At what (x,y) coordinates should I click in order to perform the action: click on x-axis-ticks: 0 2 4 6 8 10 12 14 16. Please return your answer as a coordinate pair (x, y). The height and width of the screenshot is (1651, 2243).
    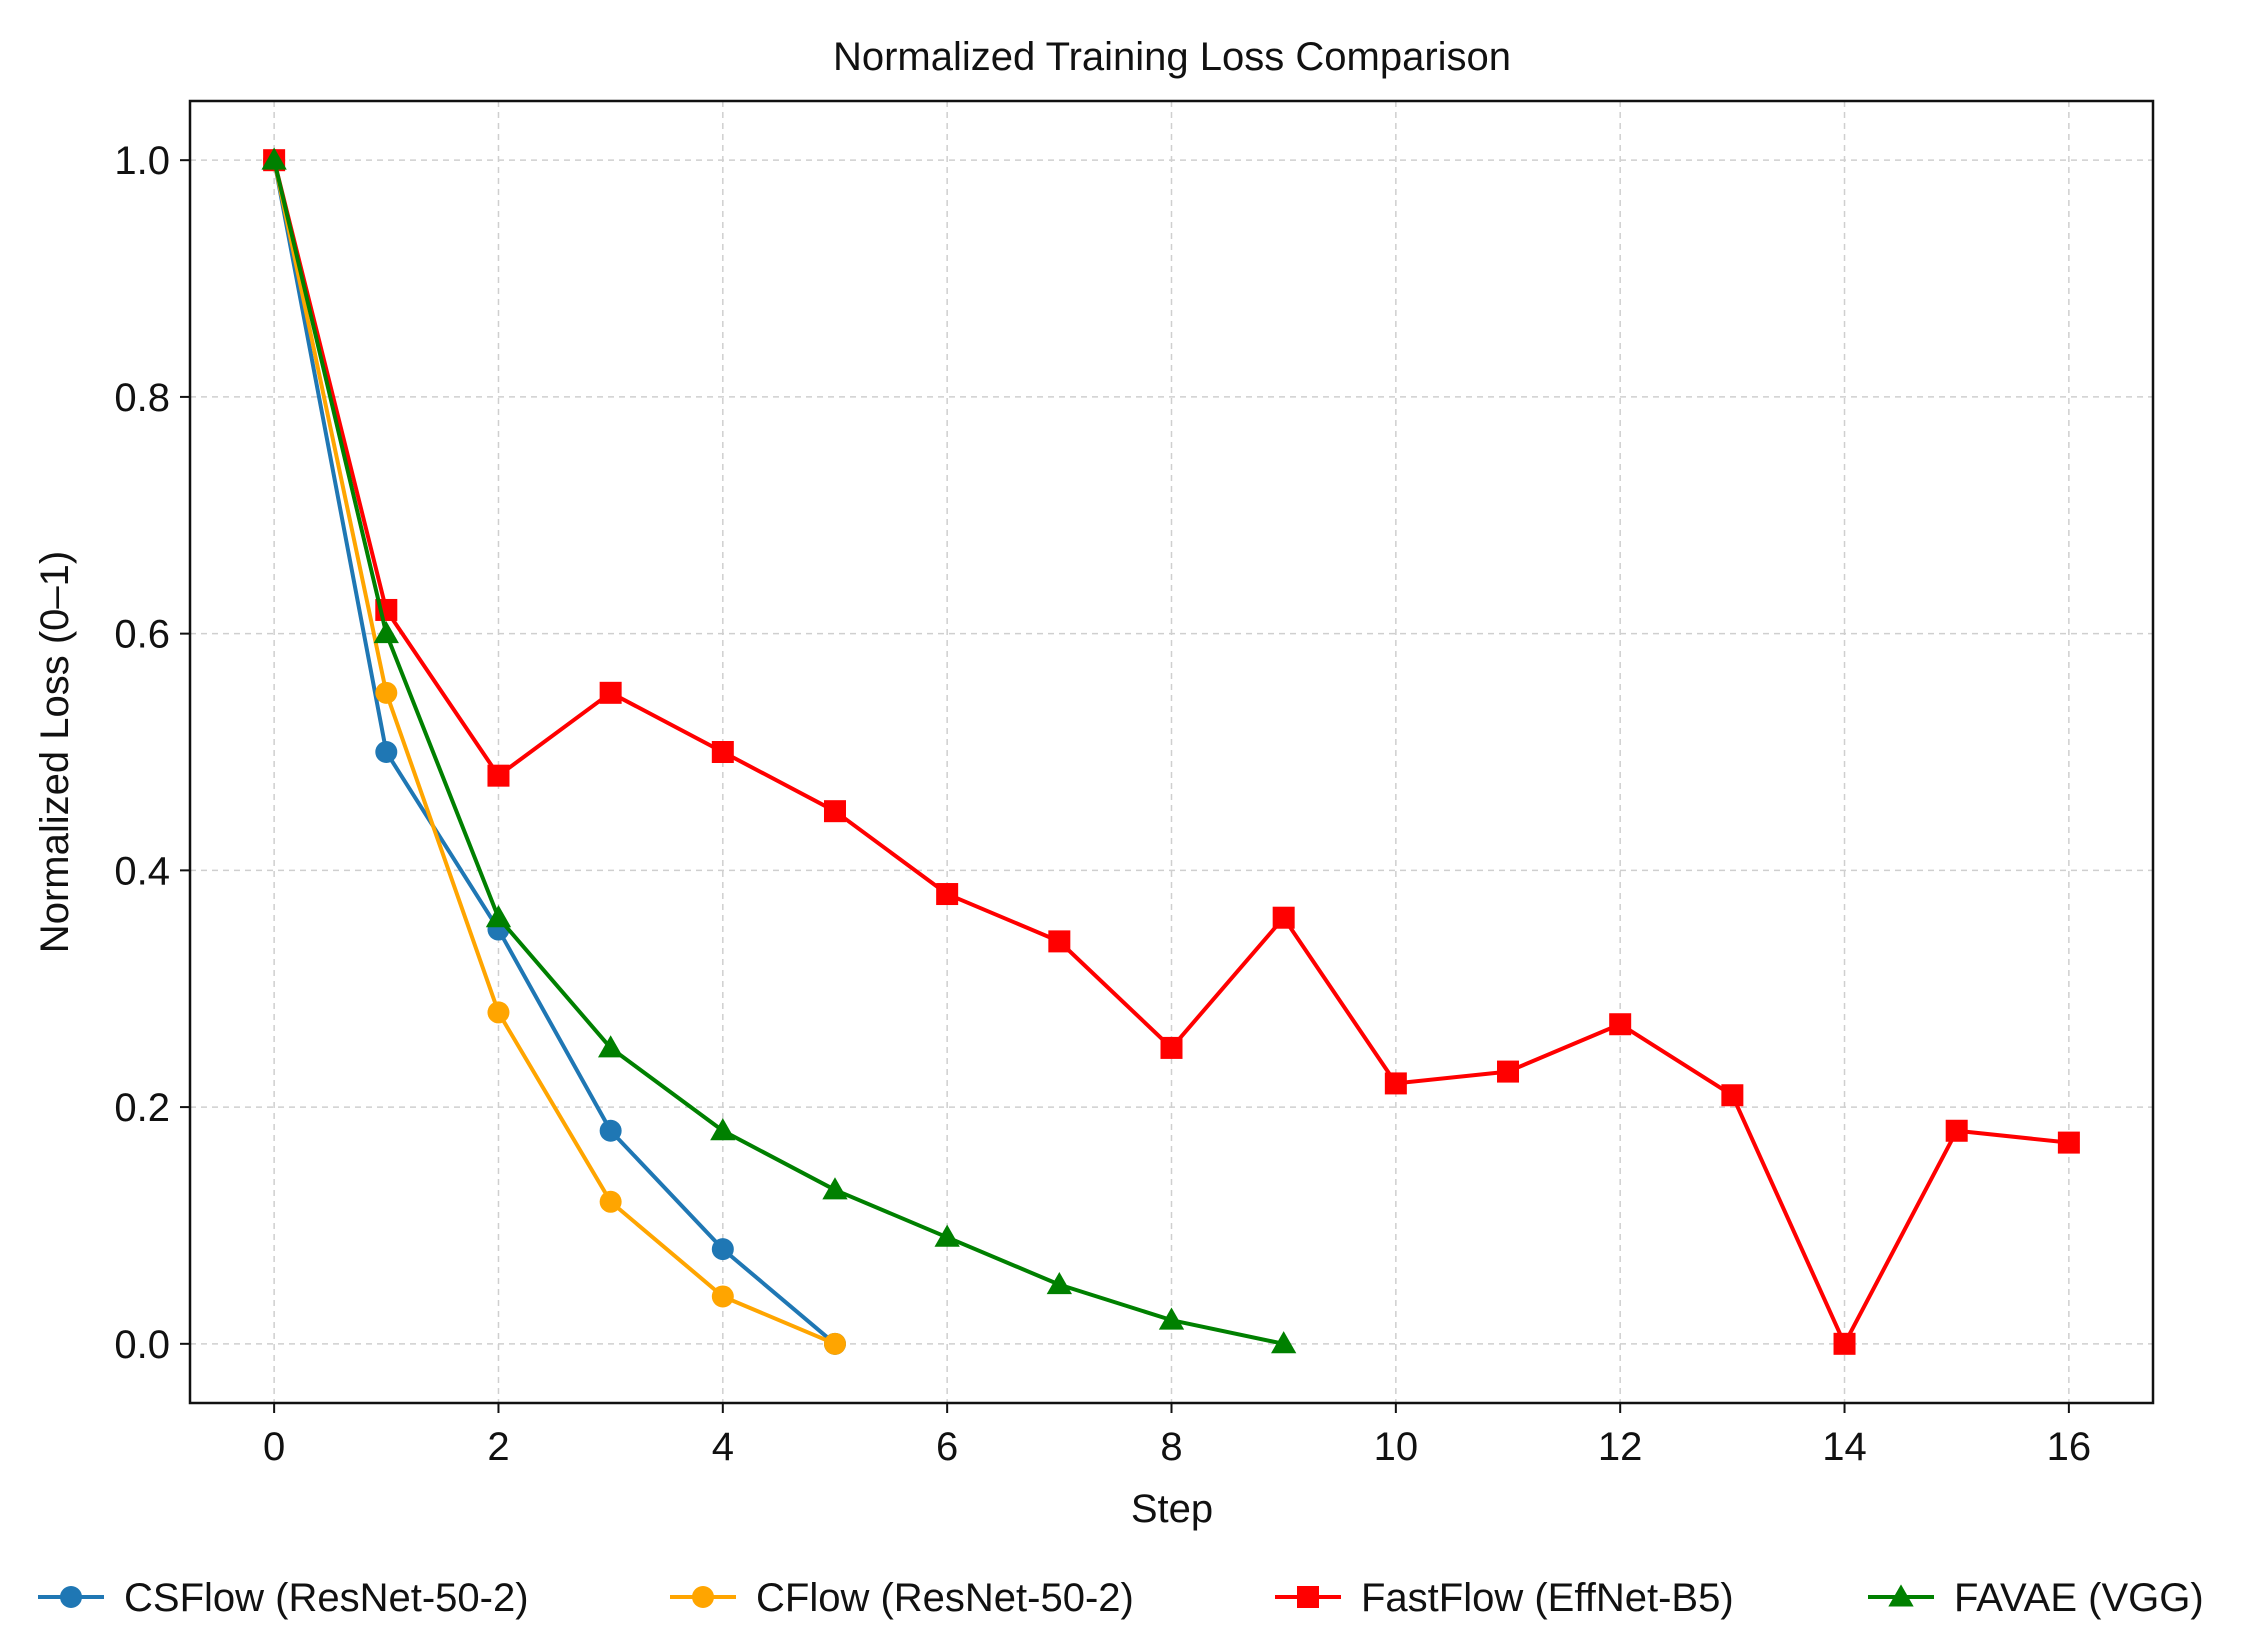
    Looking at the image, I should click on (1177, 1436).